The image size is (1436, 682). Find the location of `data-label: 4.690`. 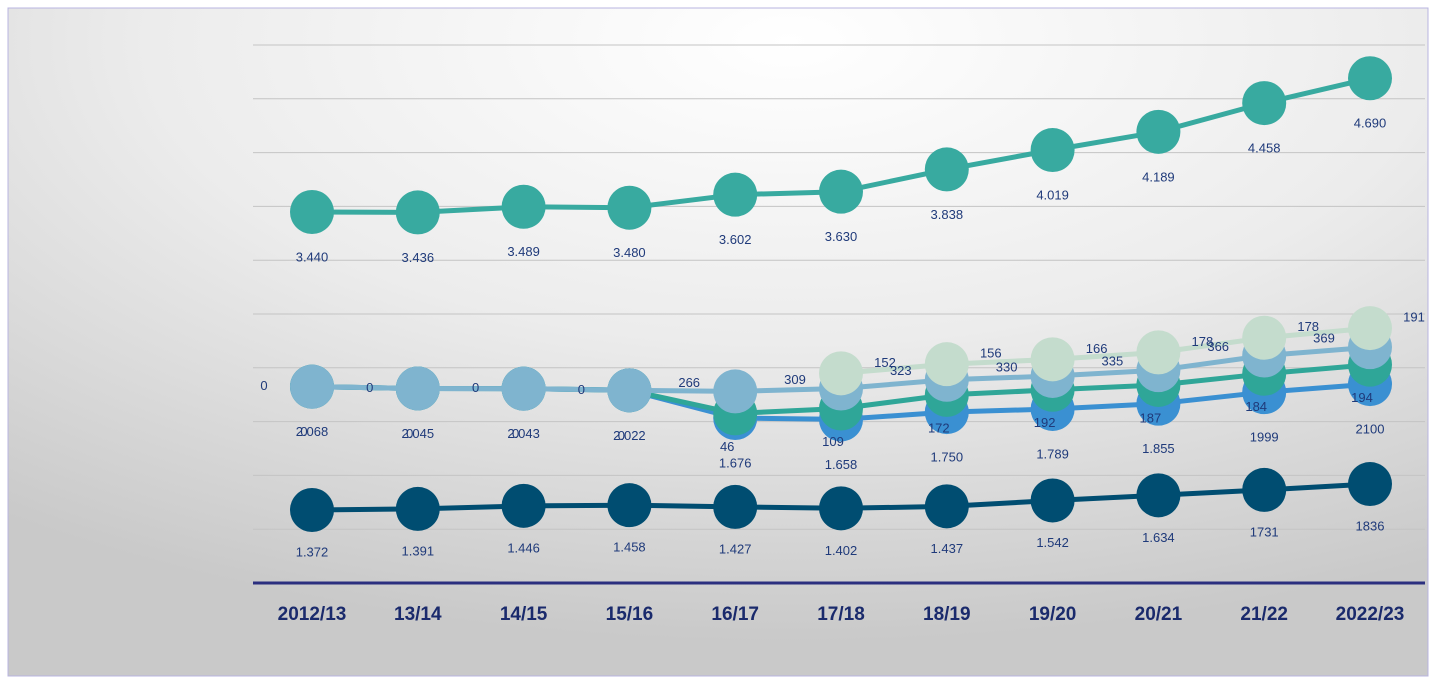

data-label: 4.690 is located at coordinates (1370, 123).